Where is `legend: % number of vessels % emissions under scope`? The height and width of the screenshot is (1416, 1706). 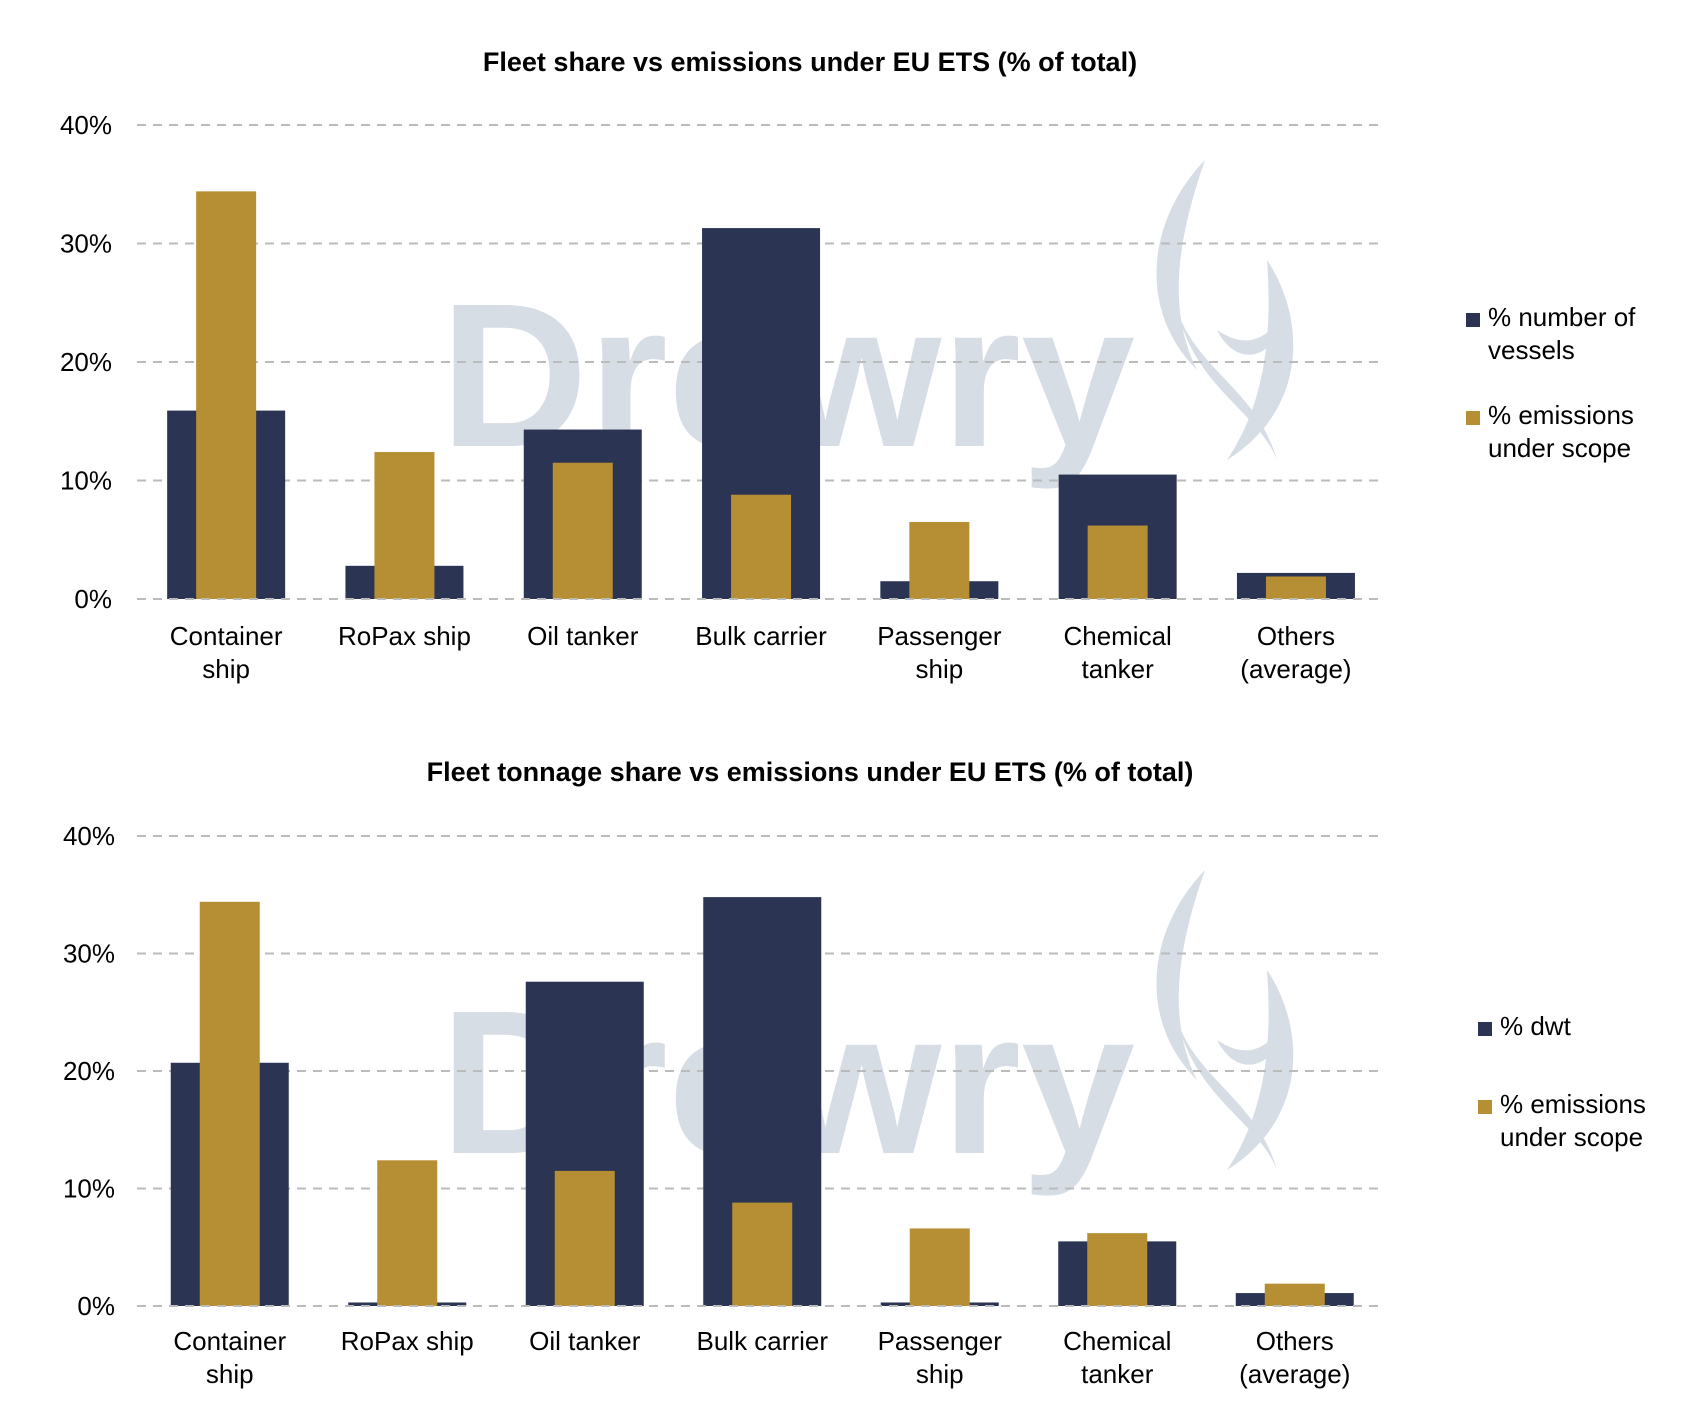
legend: % number of vessels % emissions under scope is located at coordinates (1551, 382).